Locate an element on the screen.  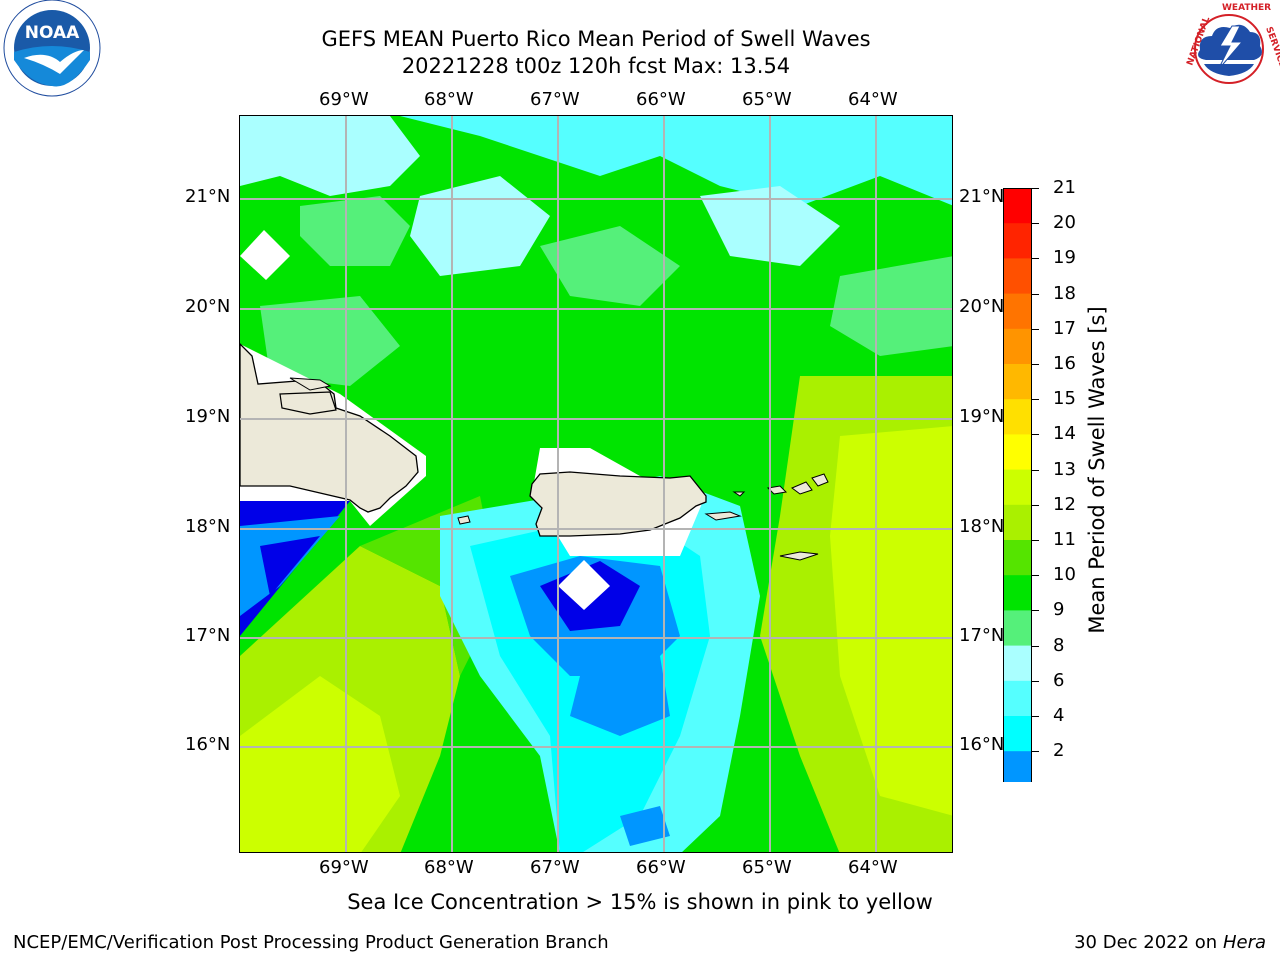
lat-label-left: 21°N is located at coordinates (208, 196).